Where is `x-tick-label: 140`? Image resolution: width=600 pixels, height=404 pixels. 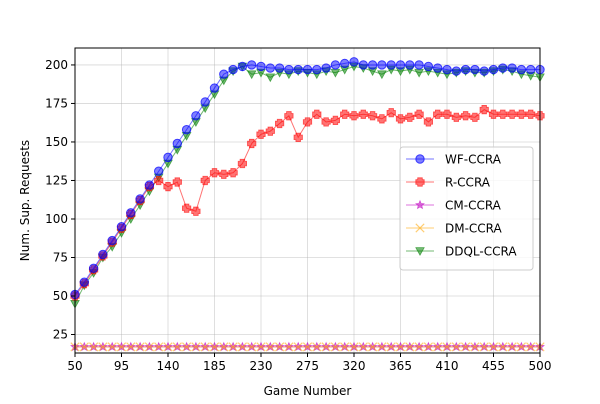 x-tick-label: 140 is located at coordinates (168, 366).